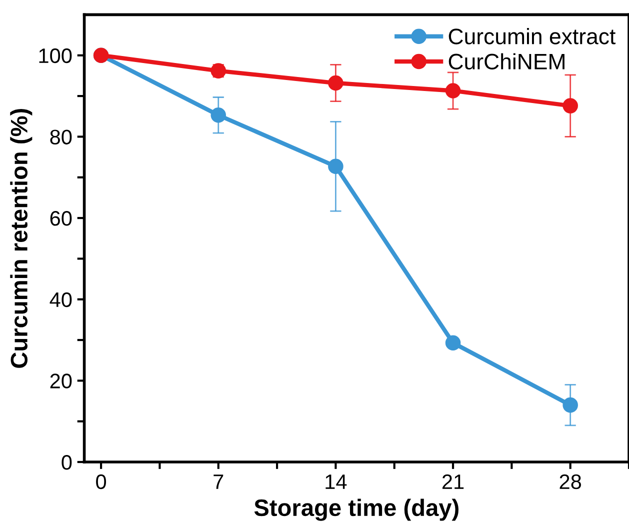 The image size is (629, 525). I want to click on y-tick-label: 100, so click(55, 56).